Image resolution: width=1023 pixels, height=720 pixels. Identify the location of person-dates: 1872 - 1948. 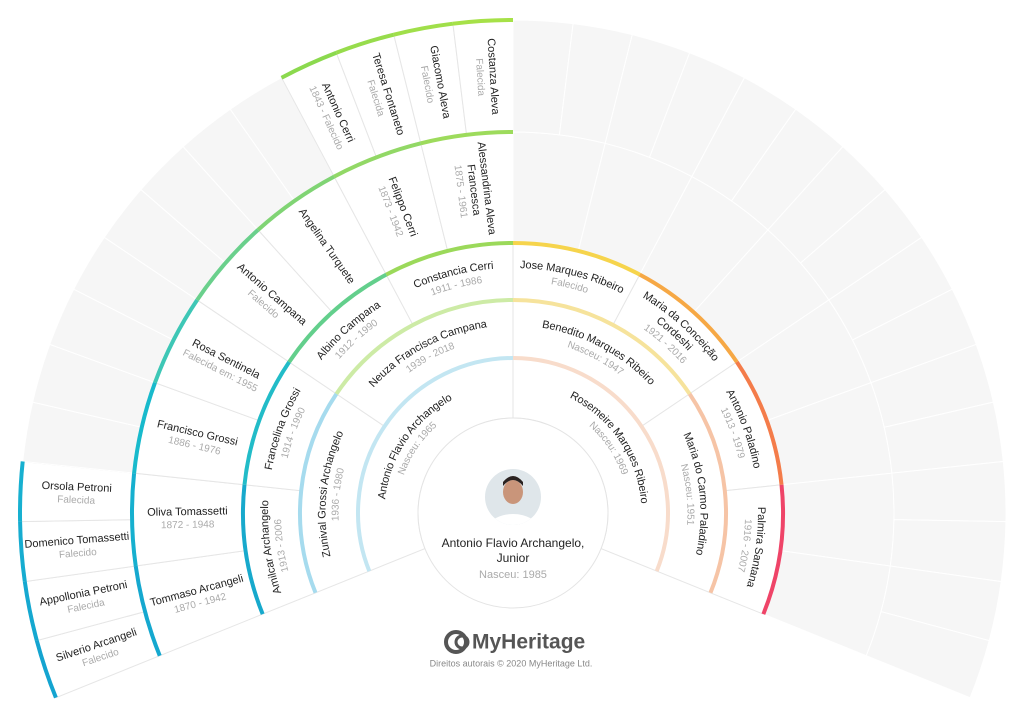
(188, 525).